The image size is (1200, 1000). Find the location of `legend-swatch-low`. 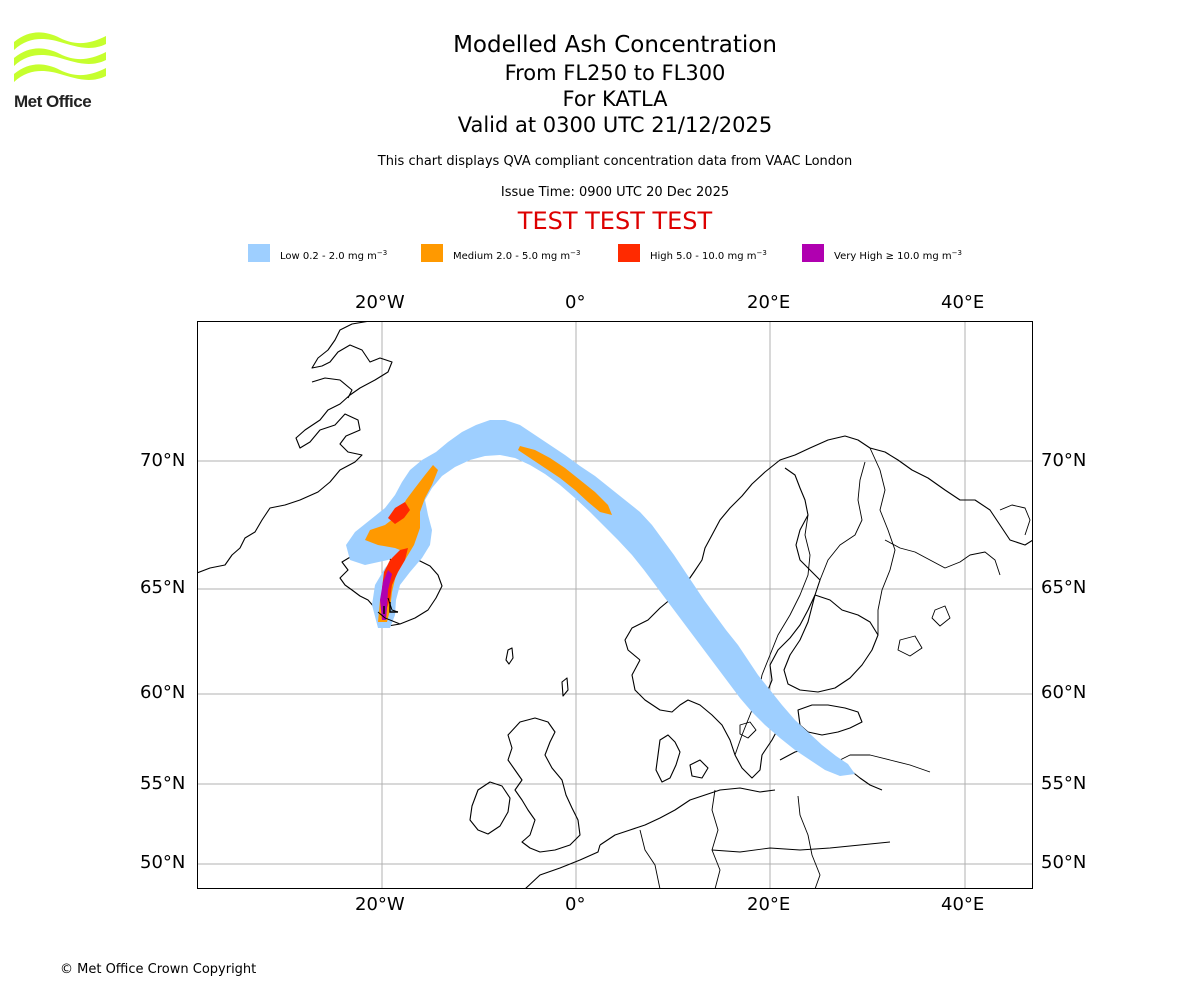

legend-swatch-low is located at coordinates (259, 253).